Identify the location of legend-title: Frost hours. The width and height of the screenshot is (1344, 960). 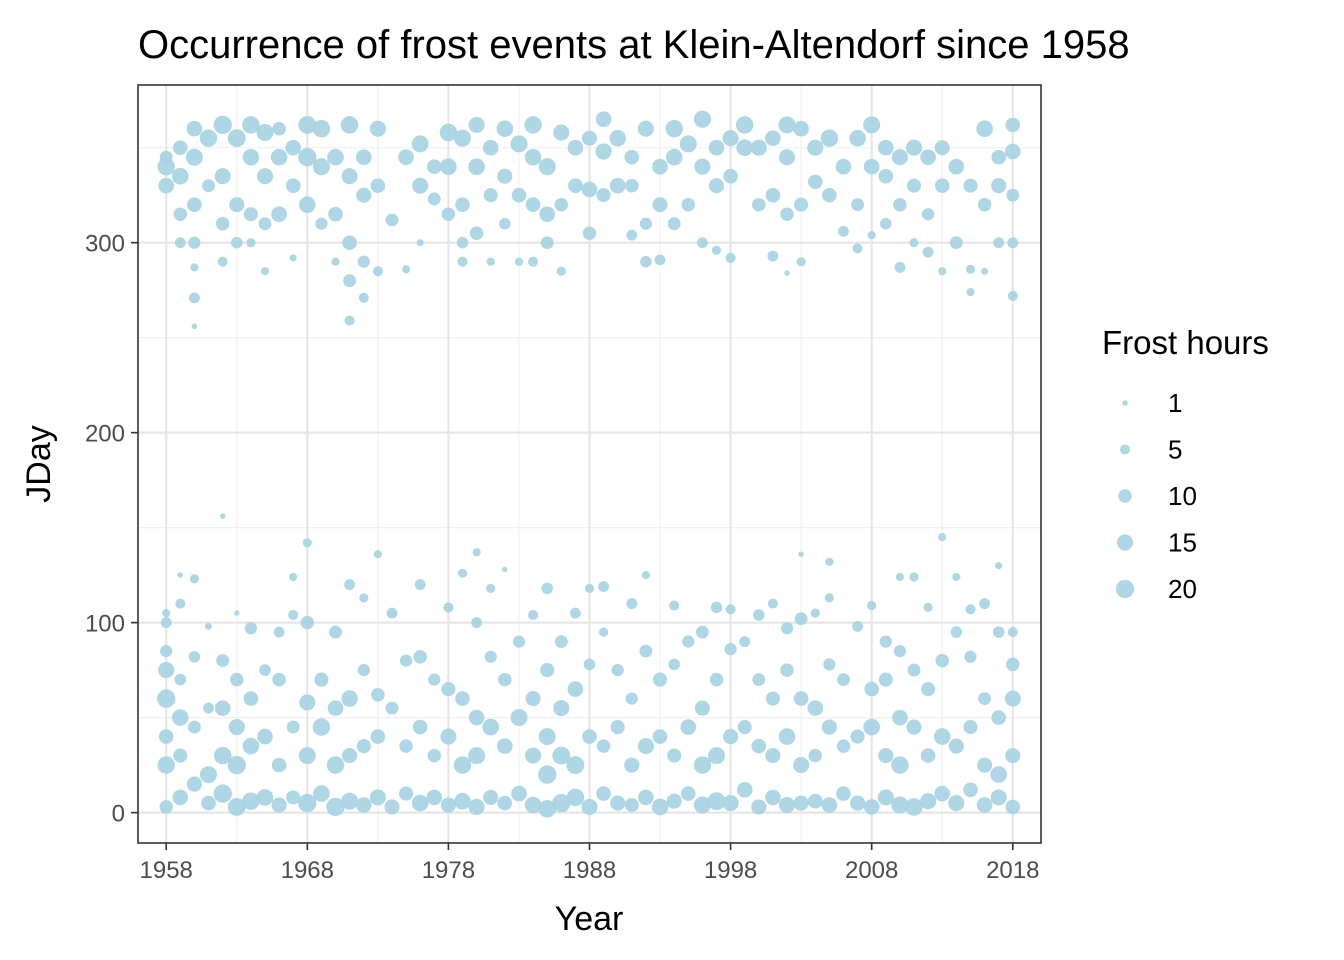
(1185, 342).